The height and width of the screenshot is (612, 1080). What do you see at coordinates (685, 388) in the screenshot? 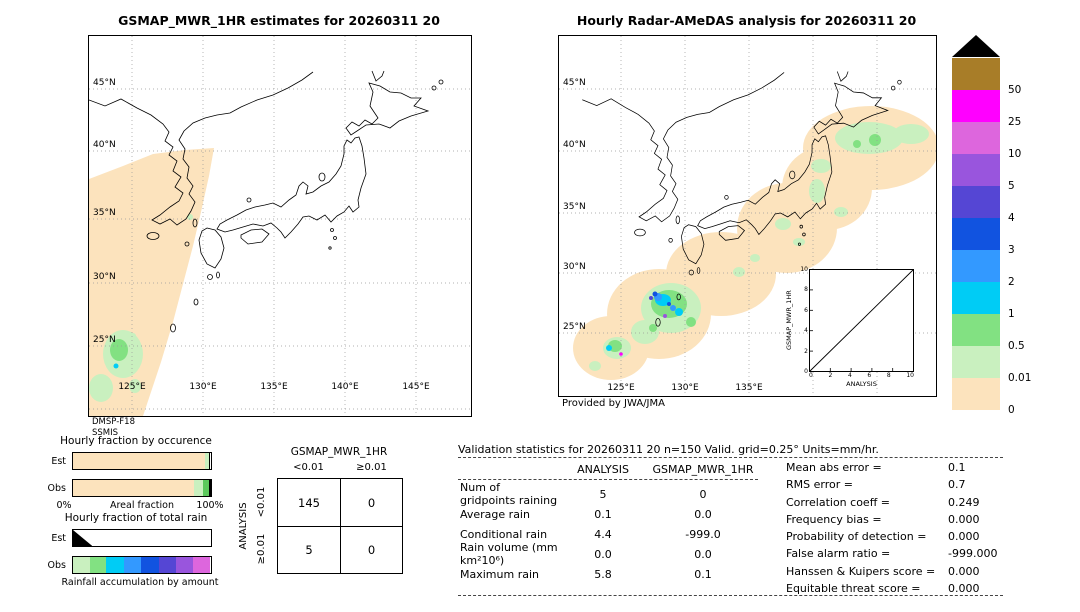
I see `lon-label: 130°E` at bounding box center [685, 388].